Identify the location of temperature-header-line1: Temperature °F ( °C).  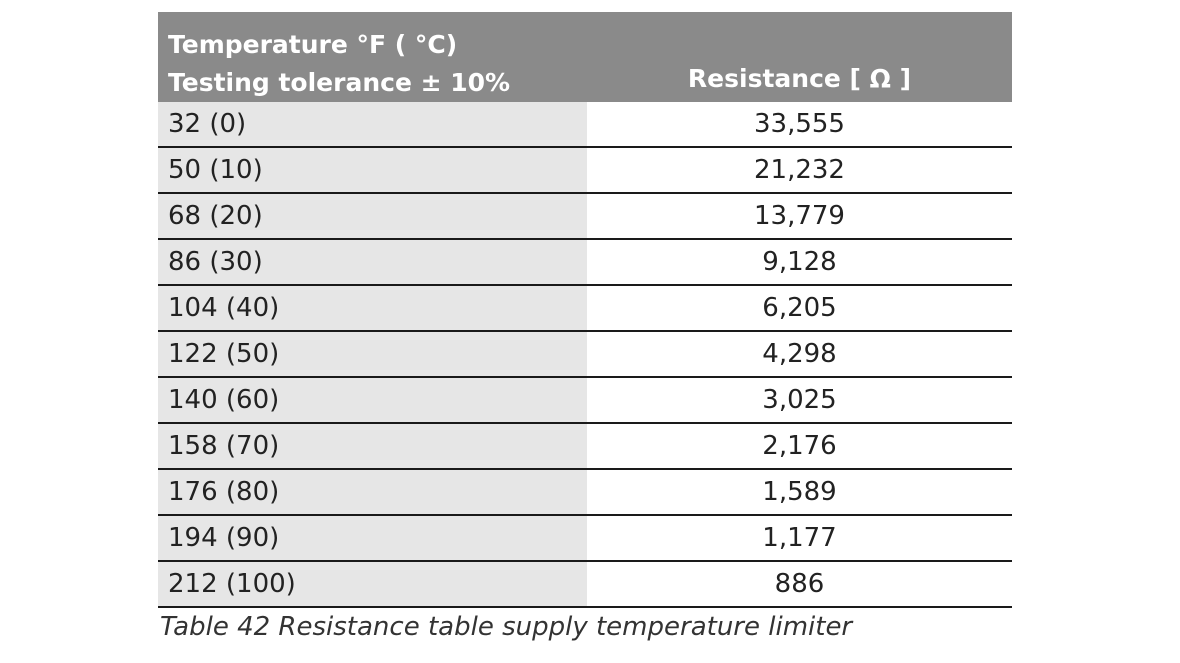
(313, 44).